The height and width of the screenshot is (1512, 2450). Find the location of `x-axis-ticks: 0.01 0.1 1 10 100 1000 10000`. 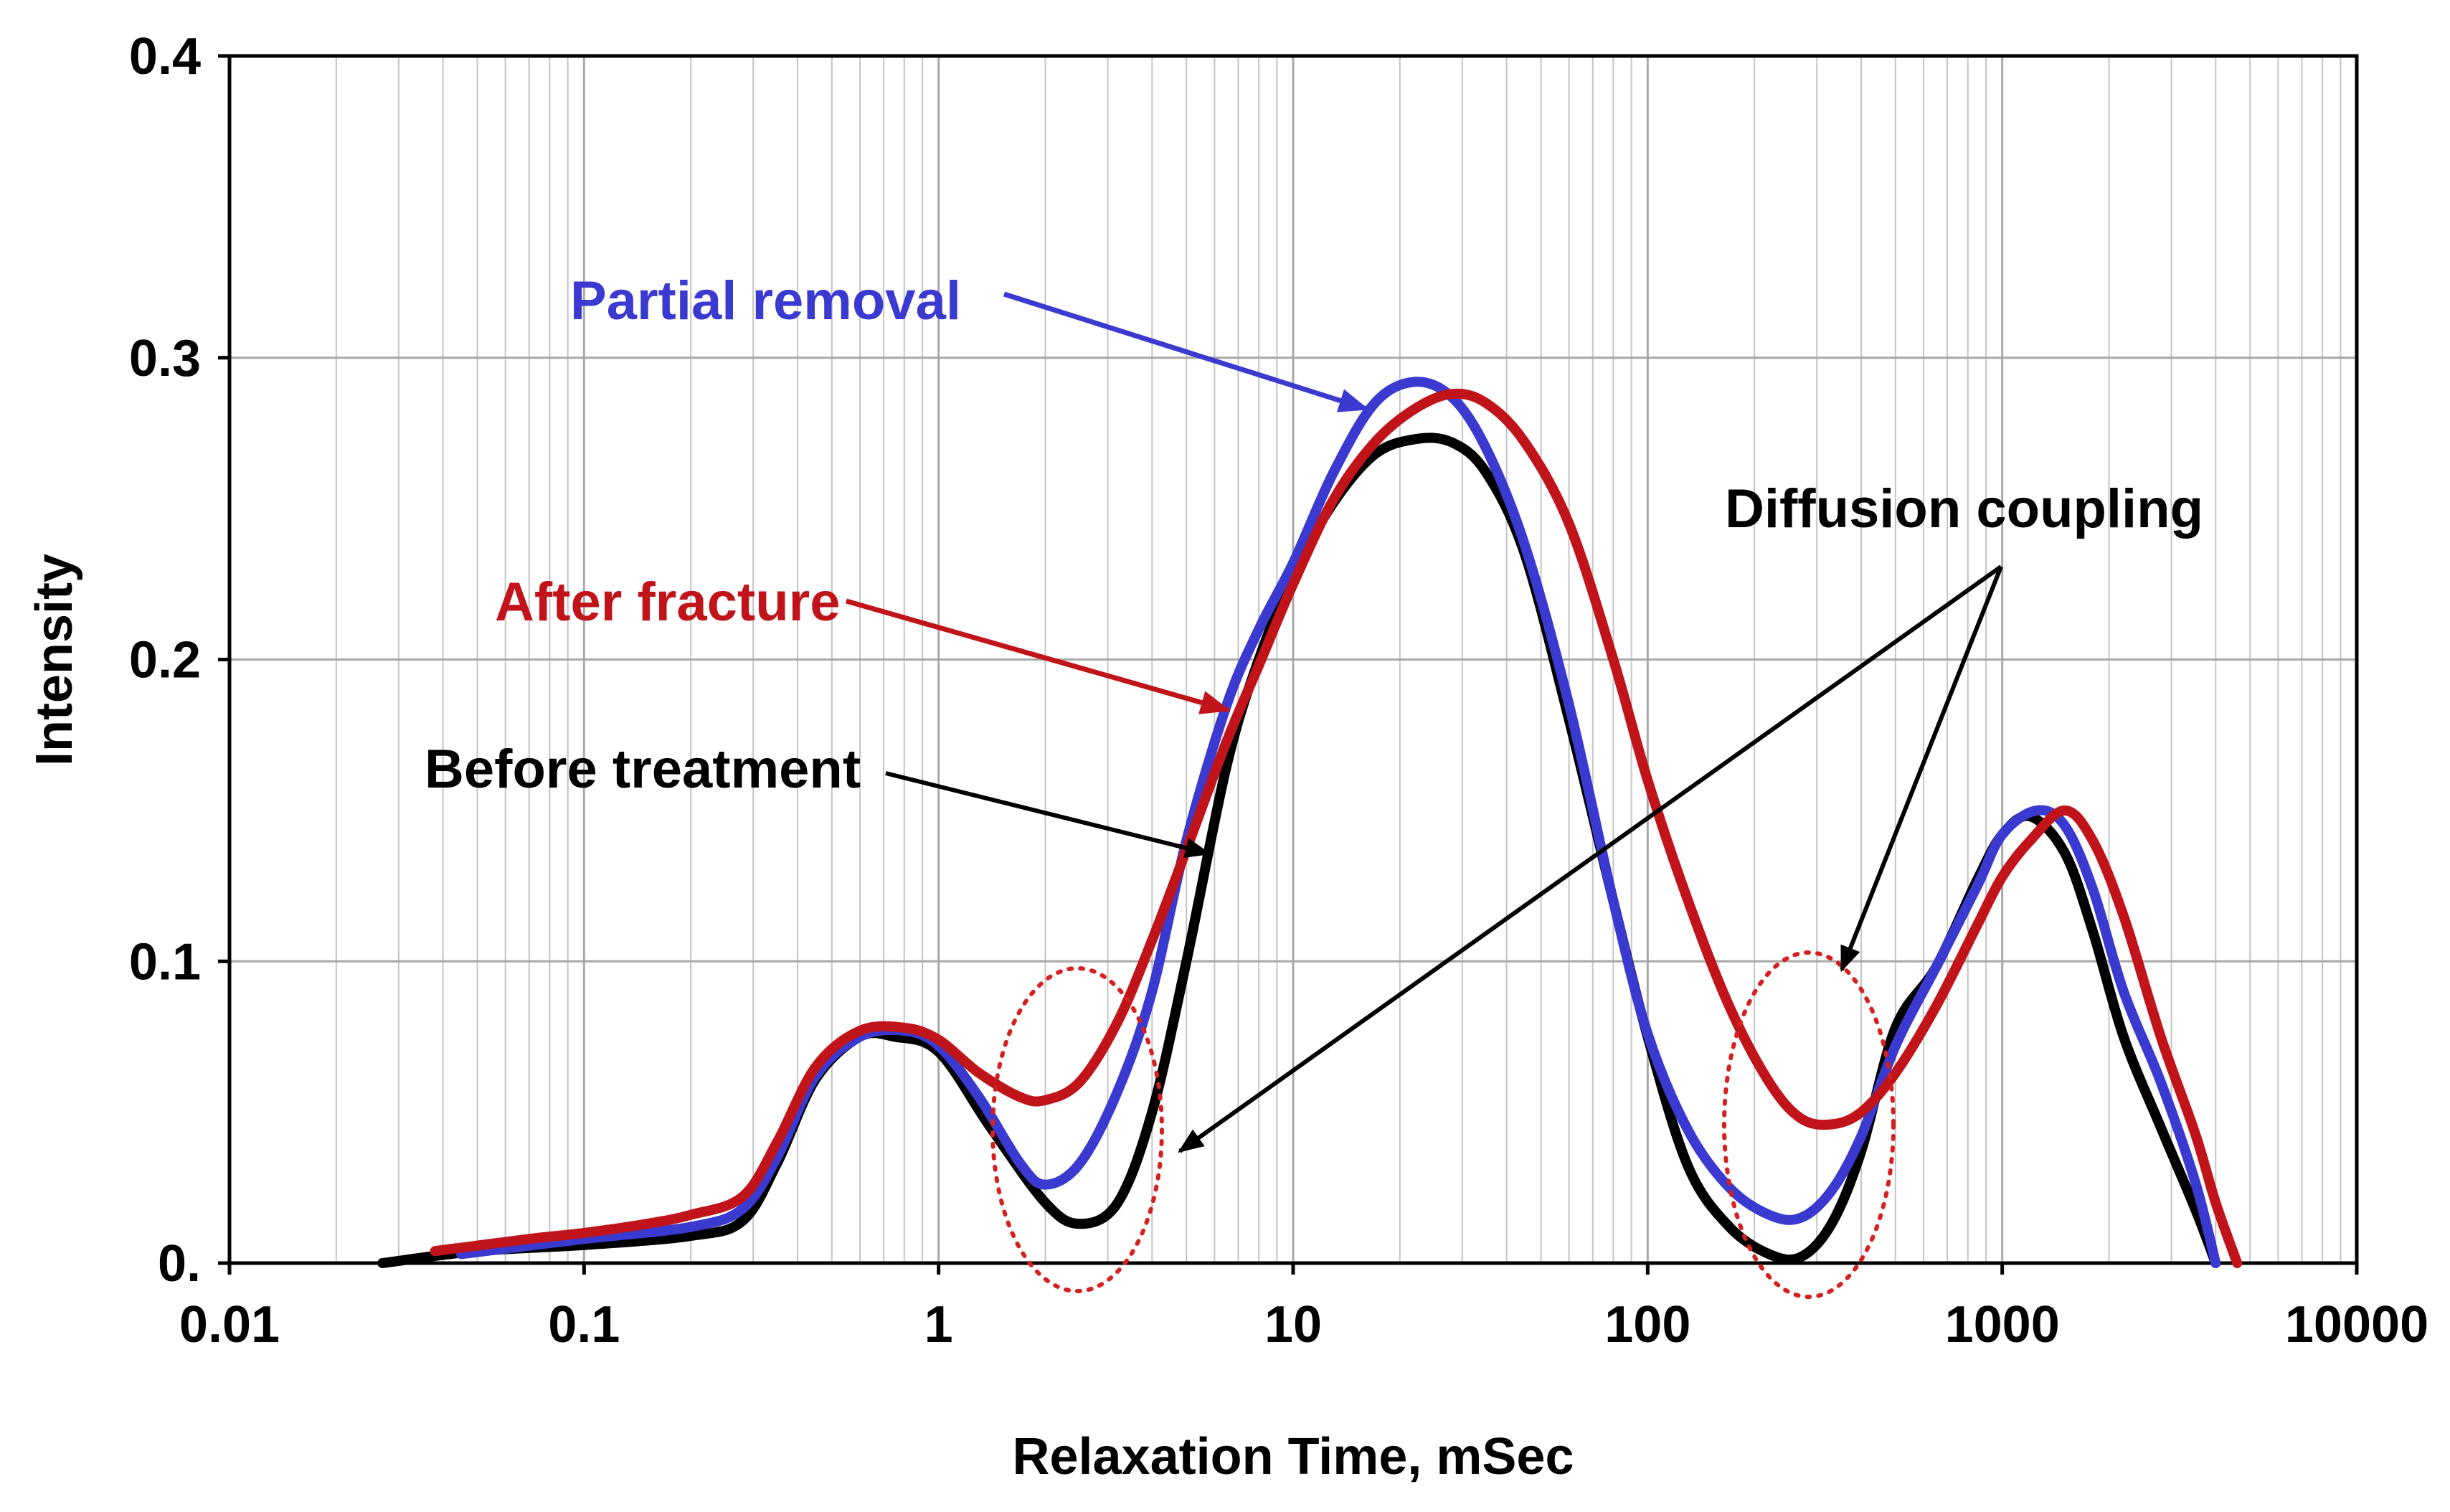

x-axis-ticks: 0.01 0.1 1 10 100 1000 10000 is located at coordinates (1303, 1308).